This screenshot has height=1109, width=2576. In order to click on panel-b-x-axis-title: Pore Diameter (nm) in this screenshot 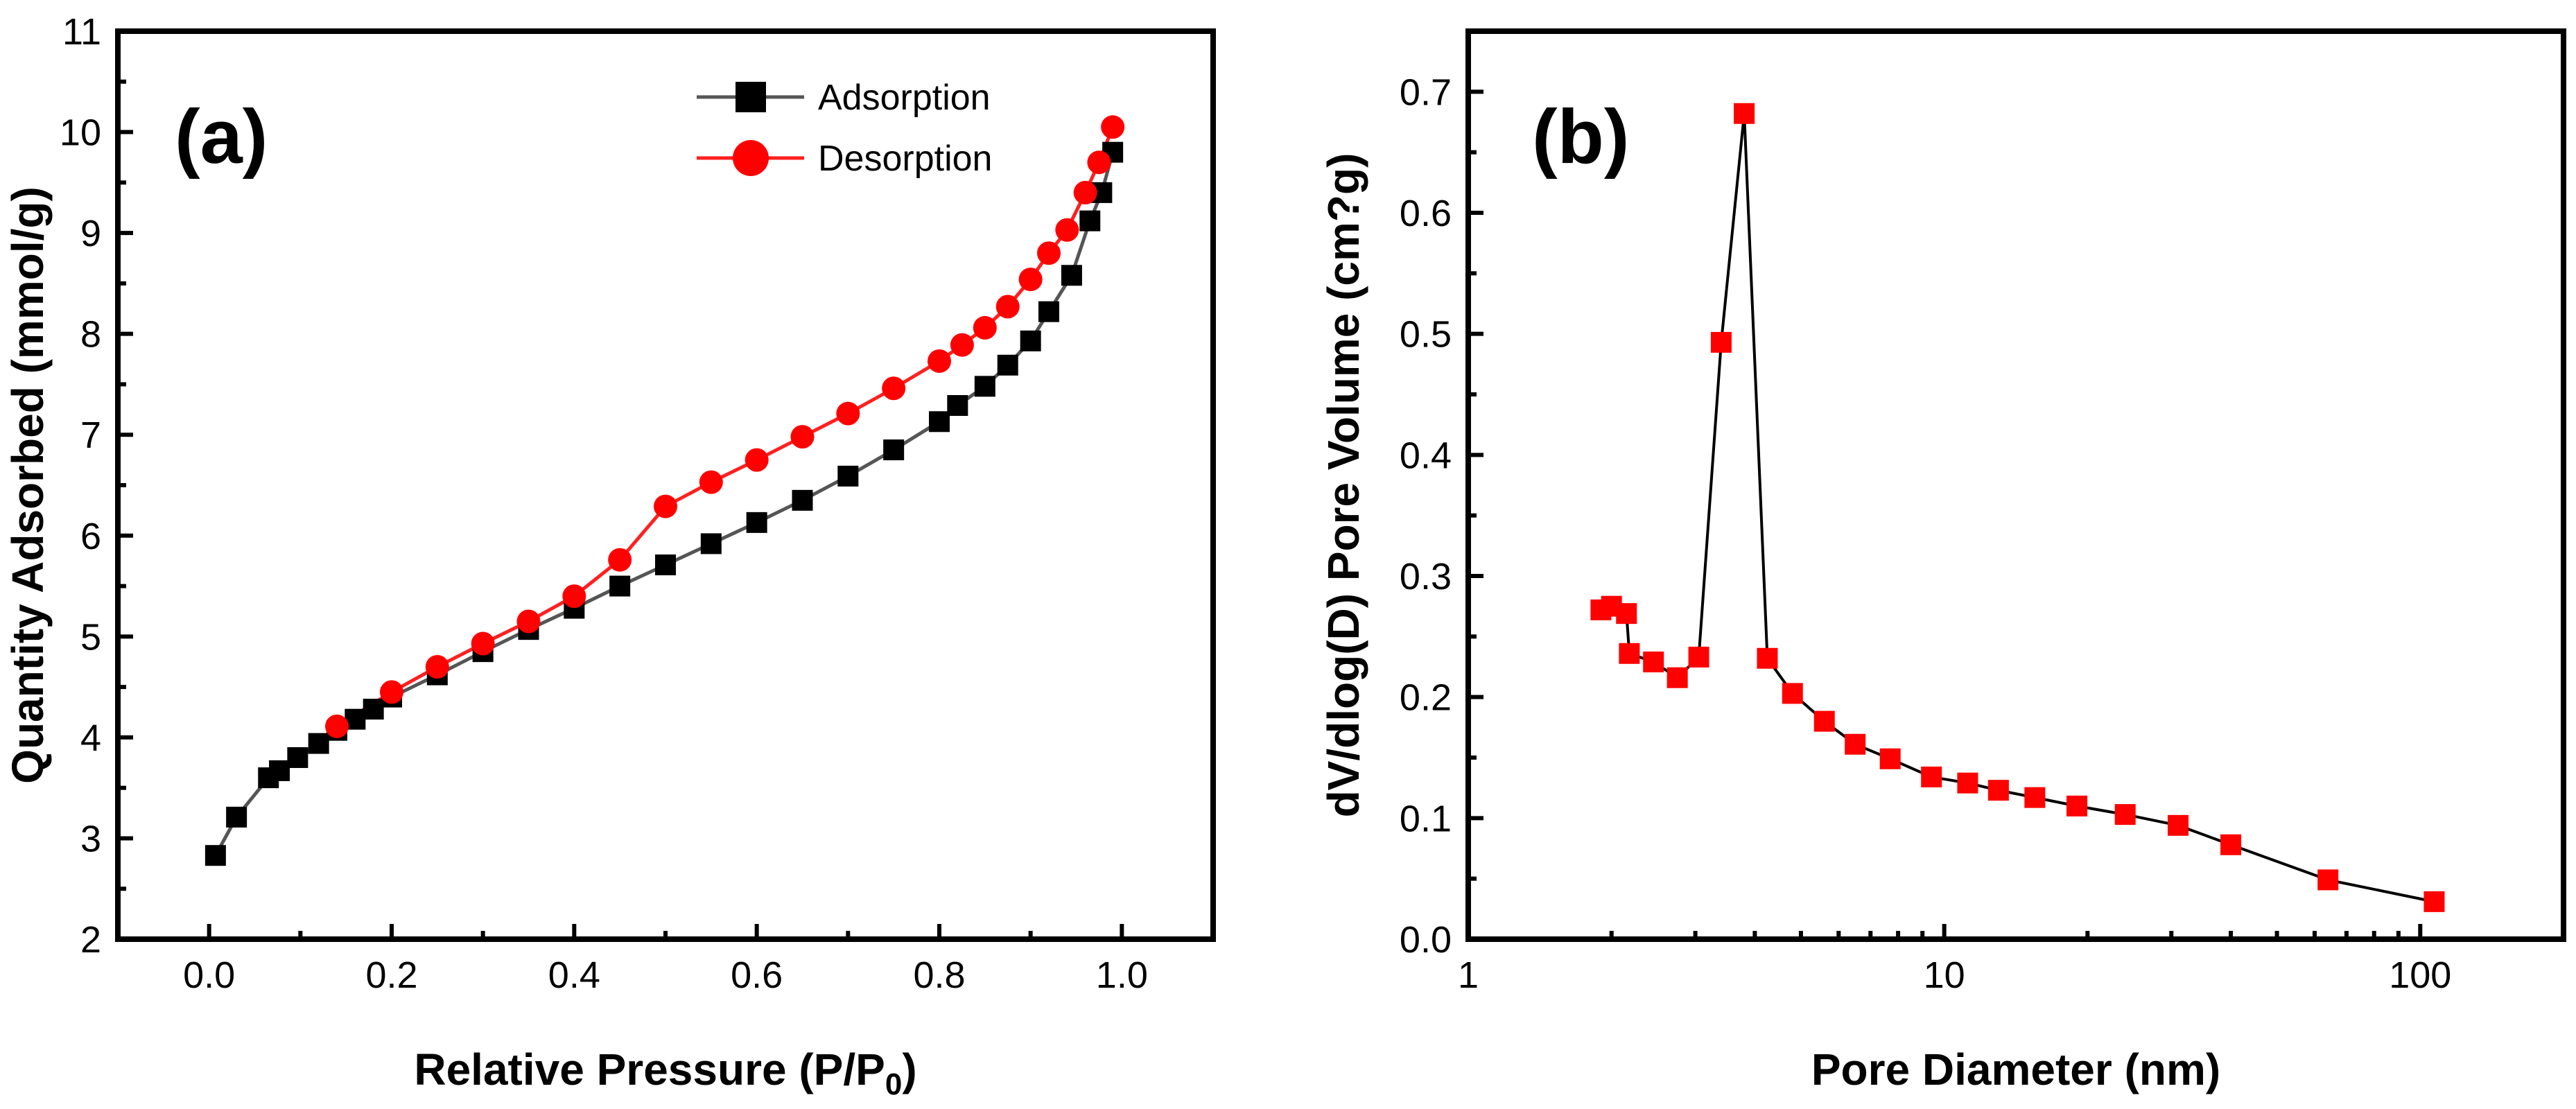, I will do `click(2015, 1069)`.